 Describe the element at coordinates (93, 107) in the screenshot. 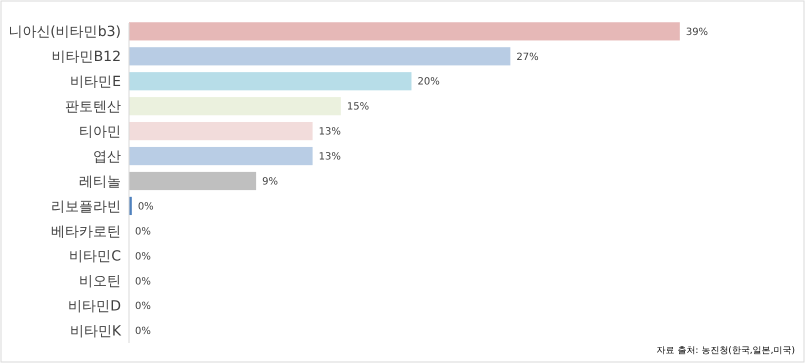

I see `y-tick-label: 판토텐산` at that location.